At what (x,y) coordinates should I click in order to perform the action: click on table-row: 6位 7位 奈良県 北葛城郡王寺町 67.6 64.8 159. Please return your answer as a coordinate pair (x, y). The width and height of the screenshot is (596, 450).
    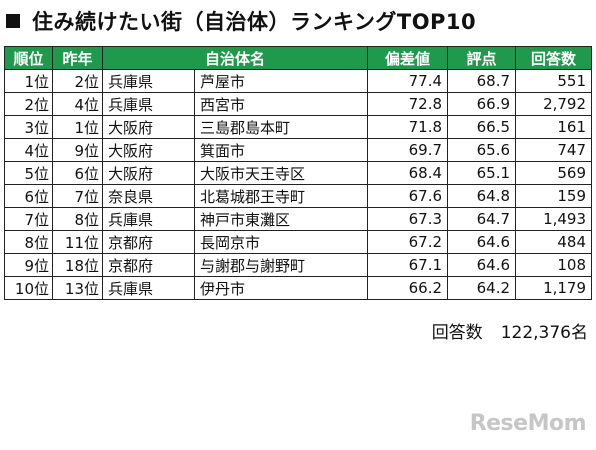
    Looking at the image, I should click on (298, 196).